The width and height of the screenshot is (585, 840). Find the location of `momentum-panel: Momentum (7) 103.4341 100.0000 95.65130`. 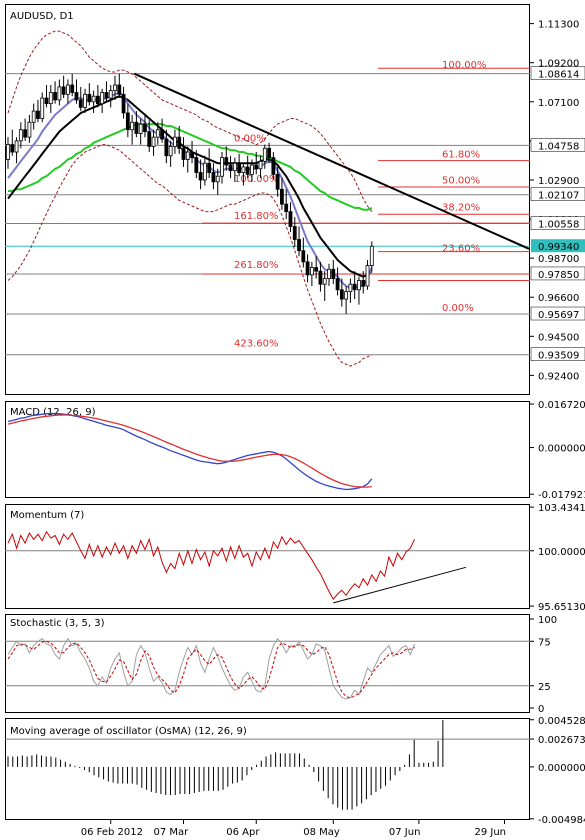

momentum-panel: Momentum (7) 103.4341 100.0000 95.65130 is located at coordinates (295, 558).